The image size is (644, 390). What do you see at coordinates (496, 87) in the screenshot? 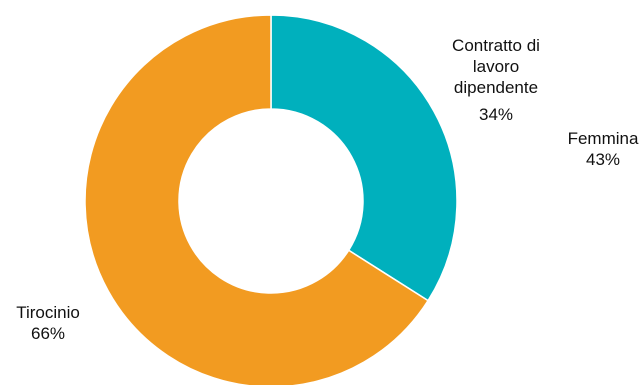
I see `slice-contratto-di-lavoro-dipendente-label-line: dipendente` at bounding box center [496, 87].